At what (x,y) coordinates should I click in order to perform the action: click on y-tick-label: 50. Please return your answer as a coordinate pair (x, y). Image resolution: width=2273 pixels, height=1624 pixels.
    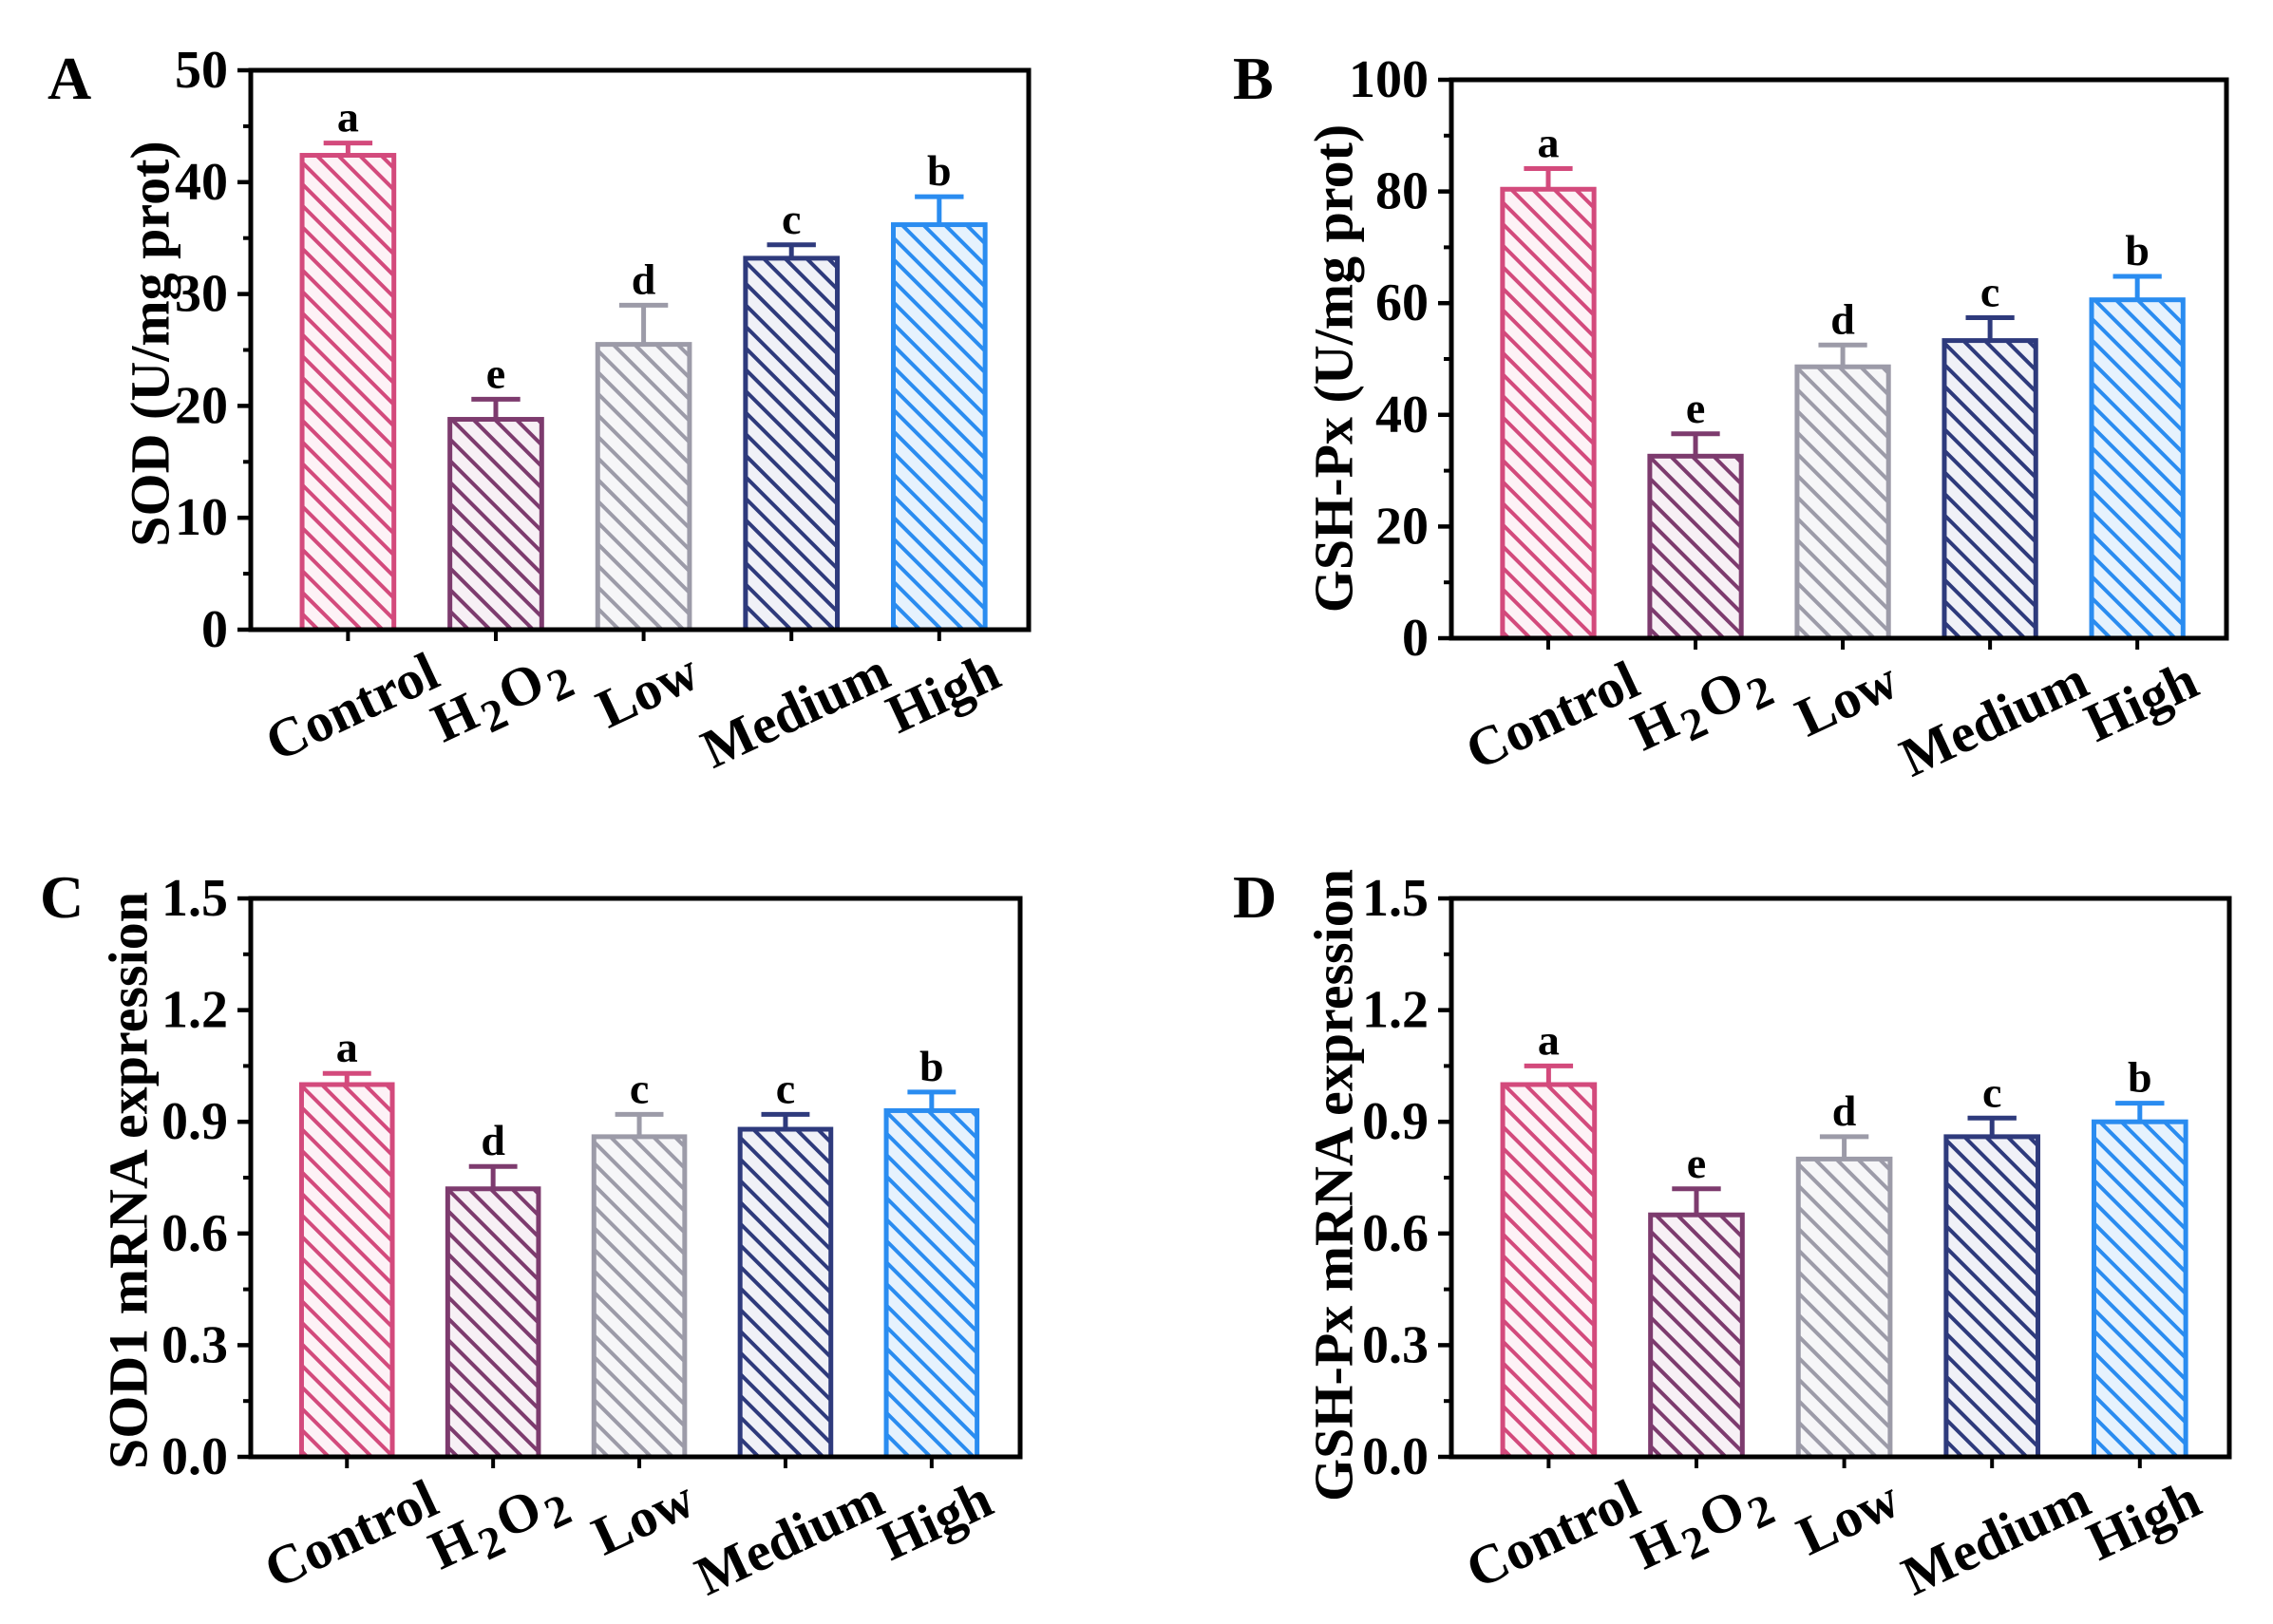
    Looking at the image, I should click on (201, 70).